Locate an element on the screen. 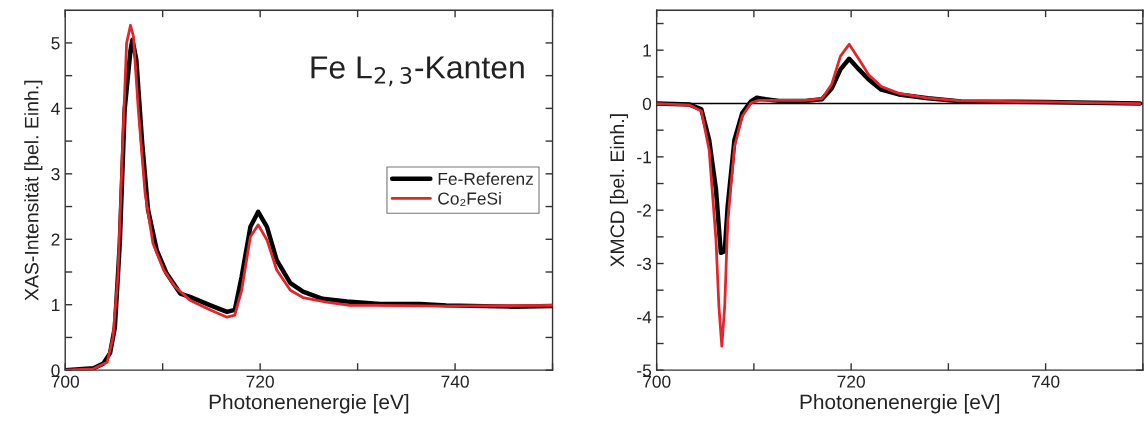 The height and width of the screenshot is (425, 1144). y-tick-label: -2 is located at coordinates (644, 210).